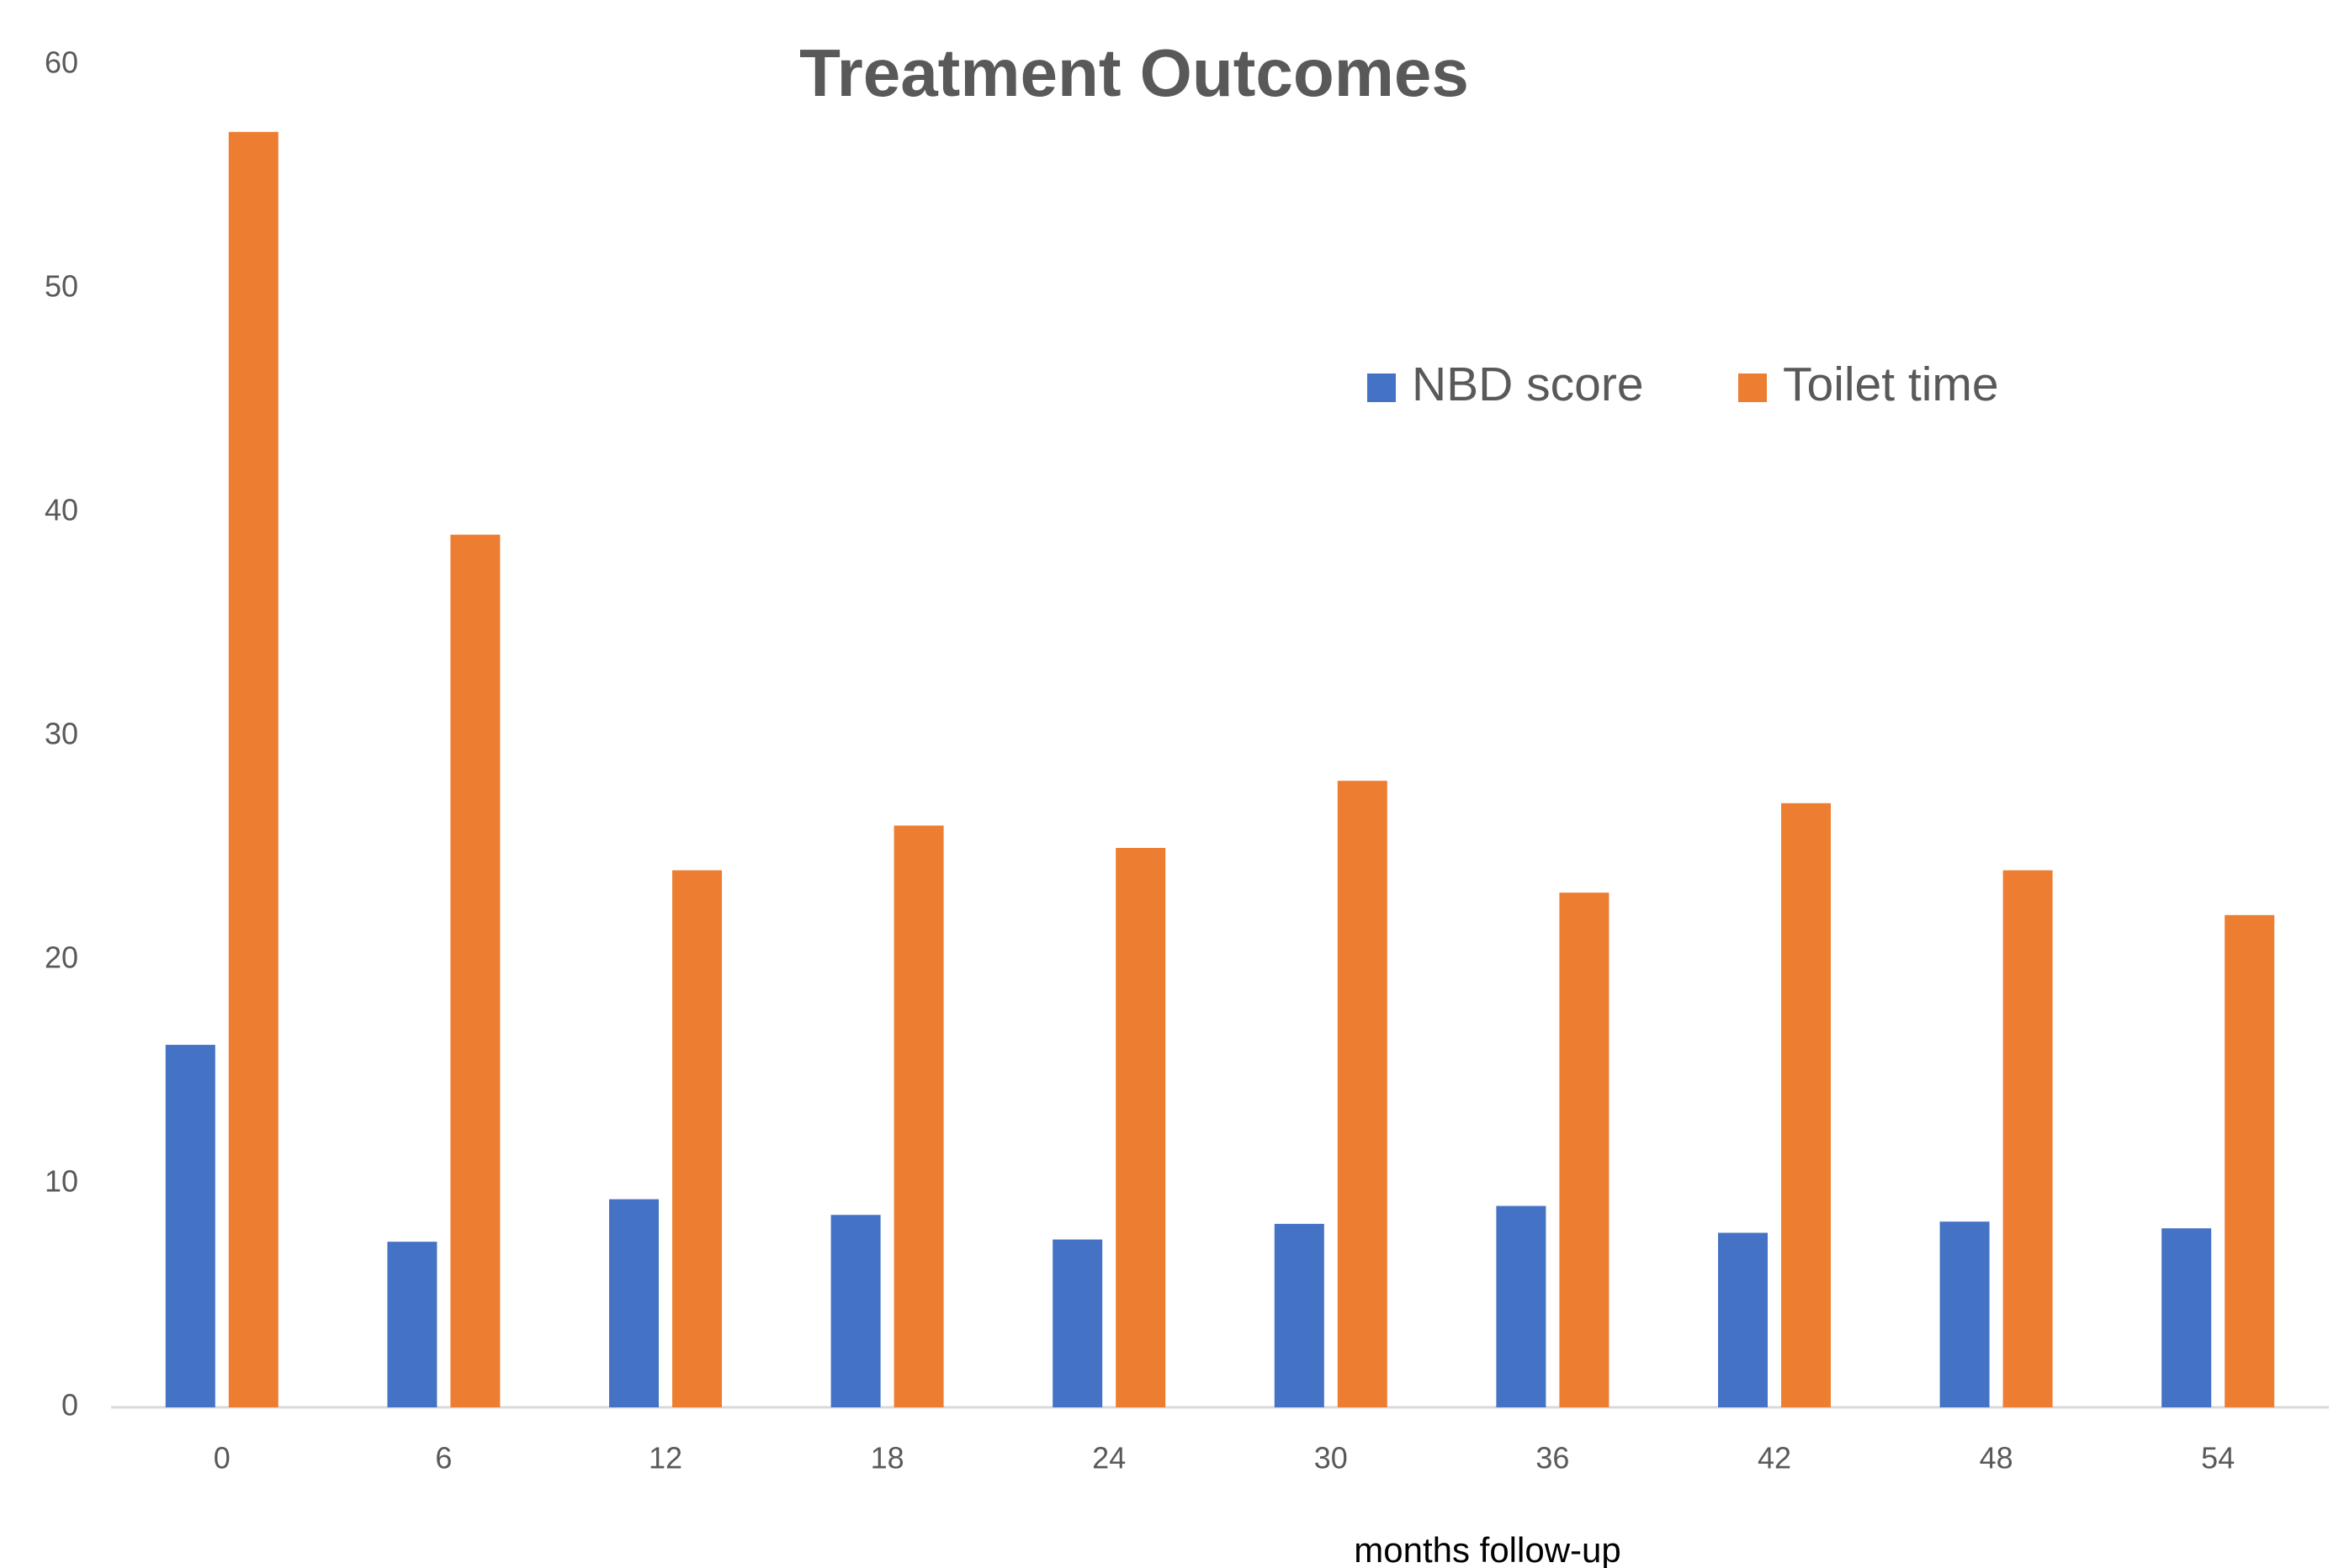  What do you see at coordinates (61, 62) in the screenshot?
I see `y-tick-label: 60` at bounding box center [61, 62].